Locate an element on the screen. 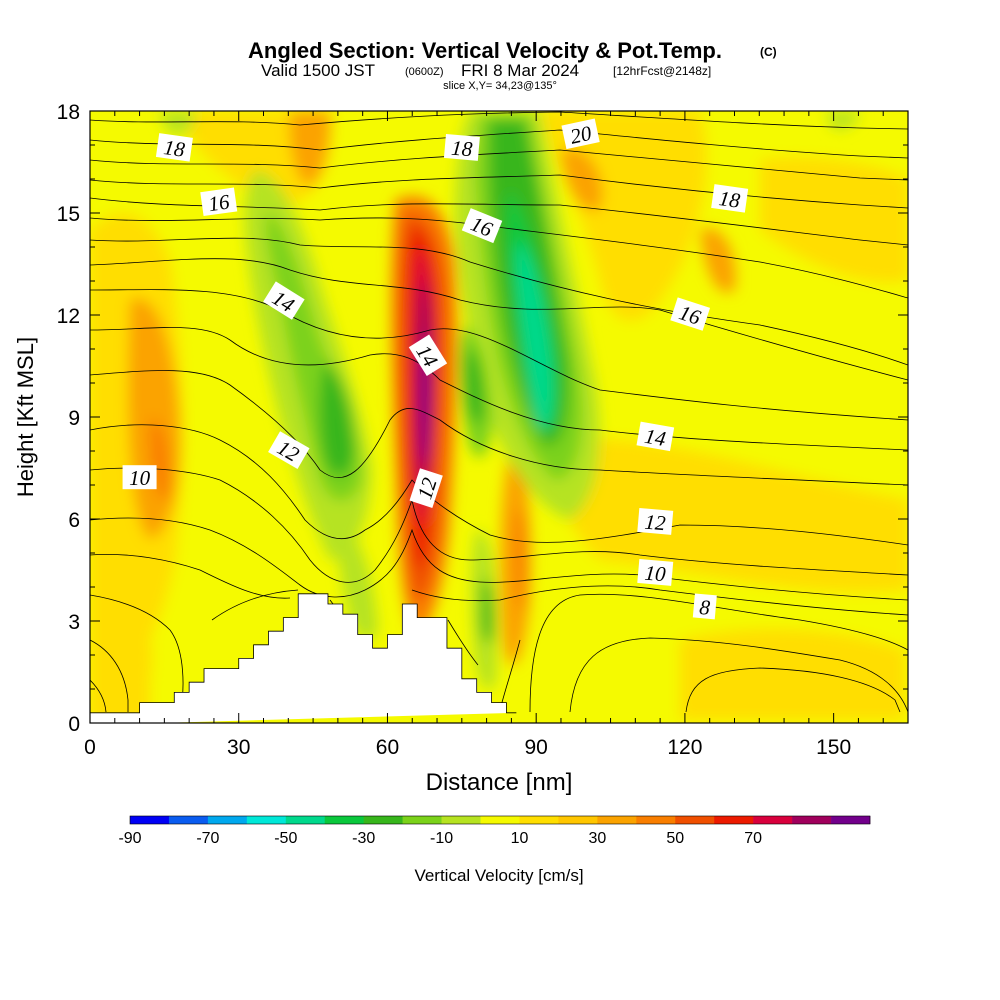 This screenshot has width=1000, height=1000. contour-label-text: 14 is located at coordinates (655, 437).